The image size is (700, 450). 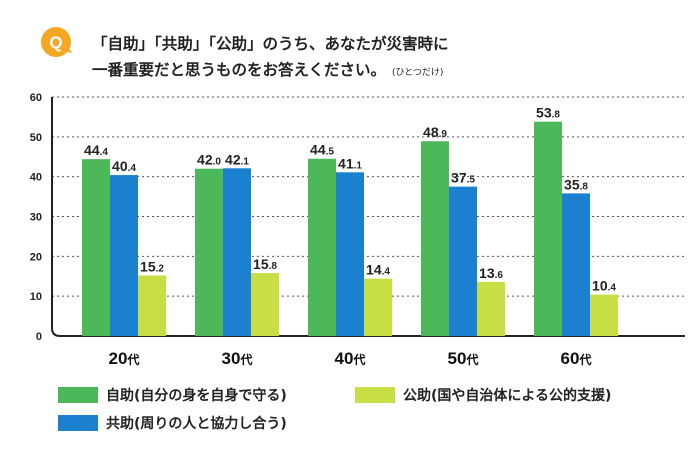 I want to click on x-tick-label: 50代, so click(x=463, y=358).